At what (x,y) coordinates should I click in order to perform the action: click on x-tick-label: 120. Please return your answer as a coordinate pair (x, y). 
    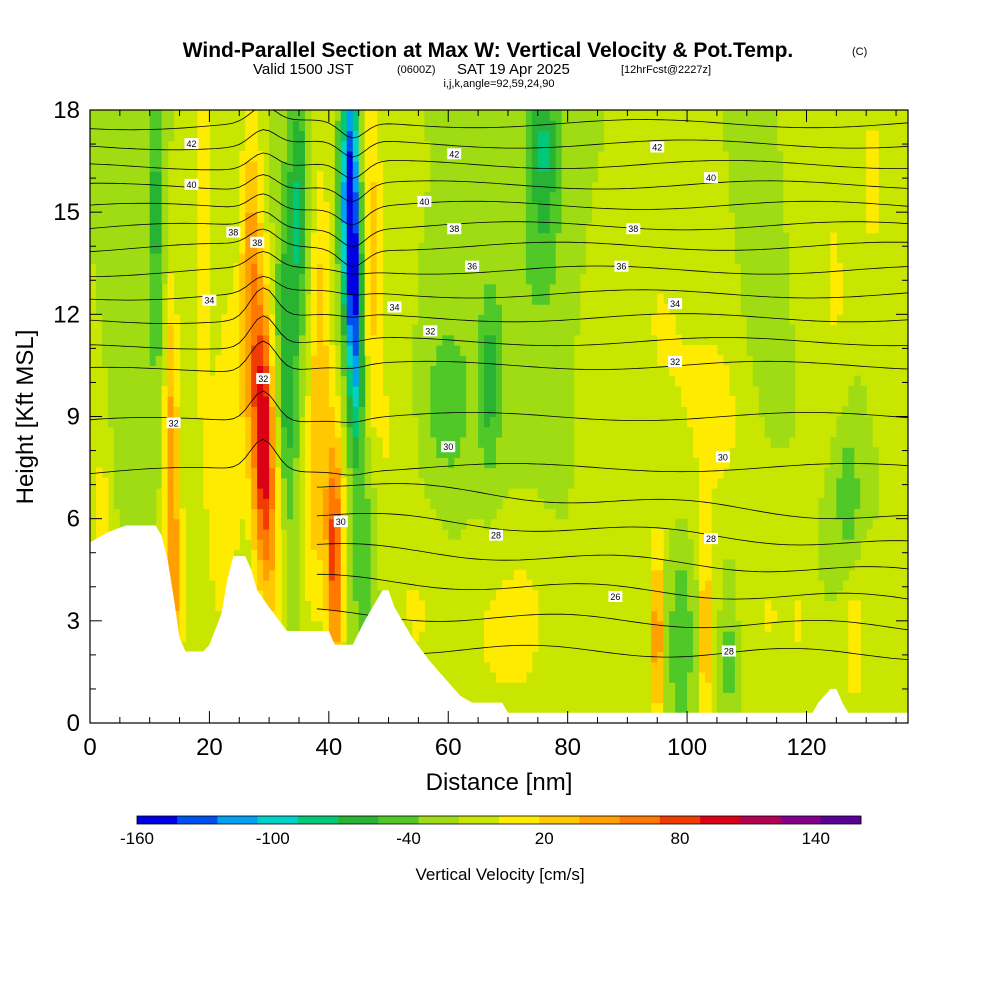
    Looking at the image, I should click on (806, 747).